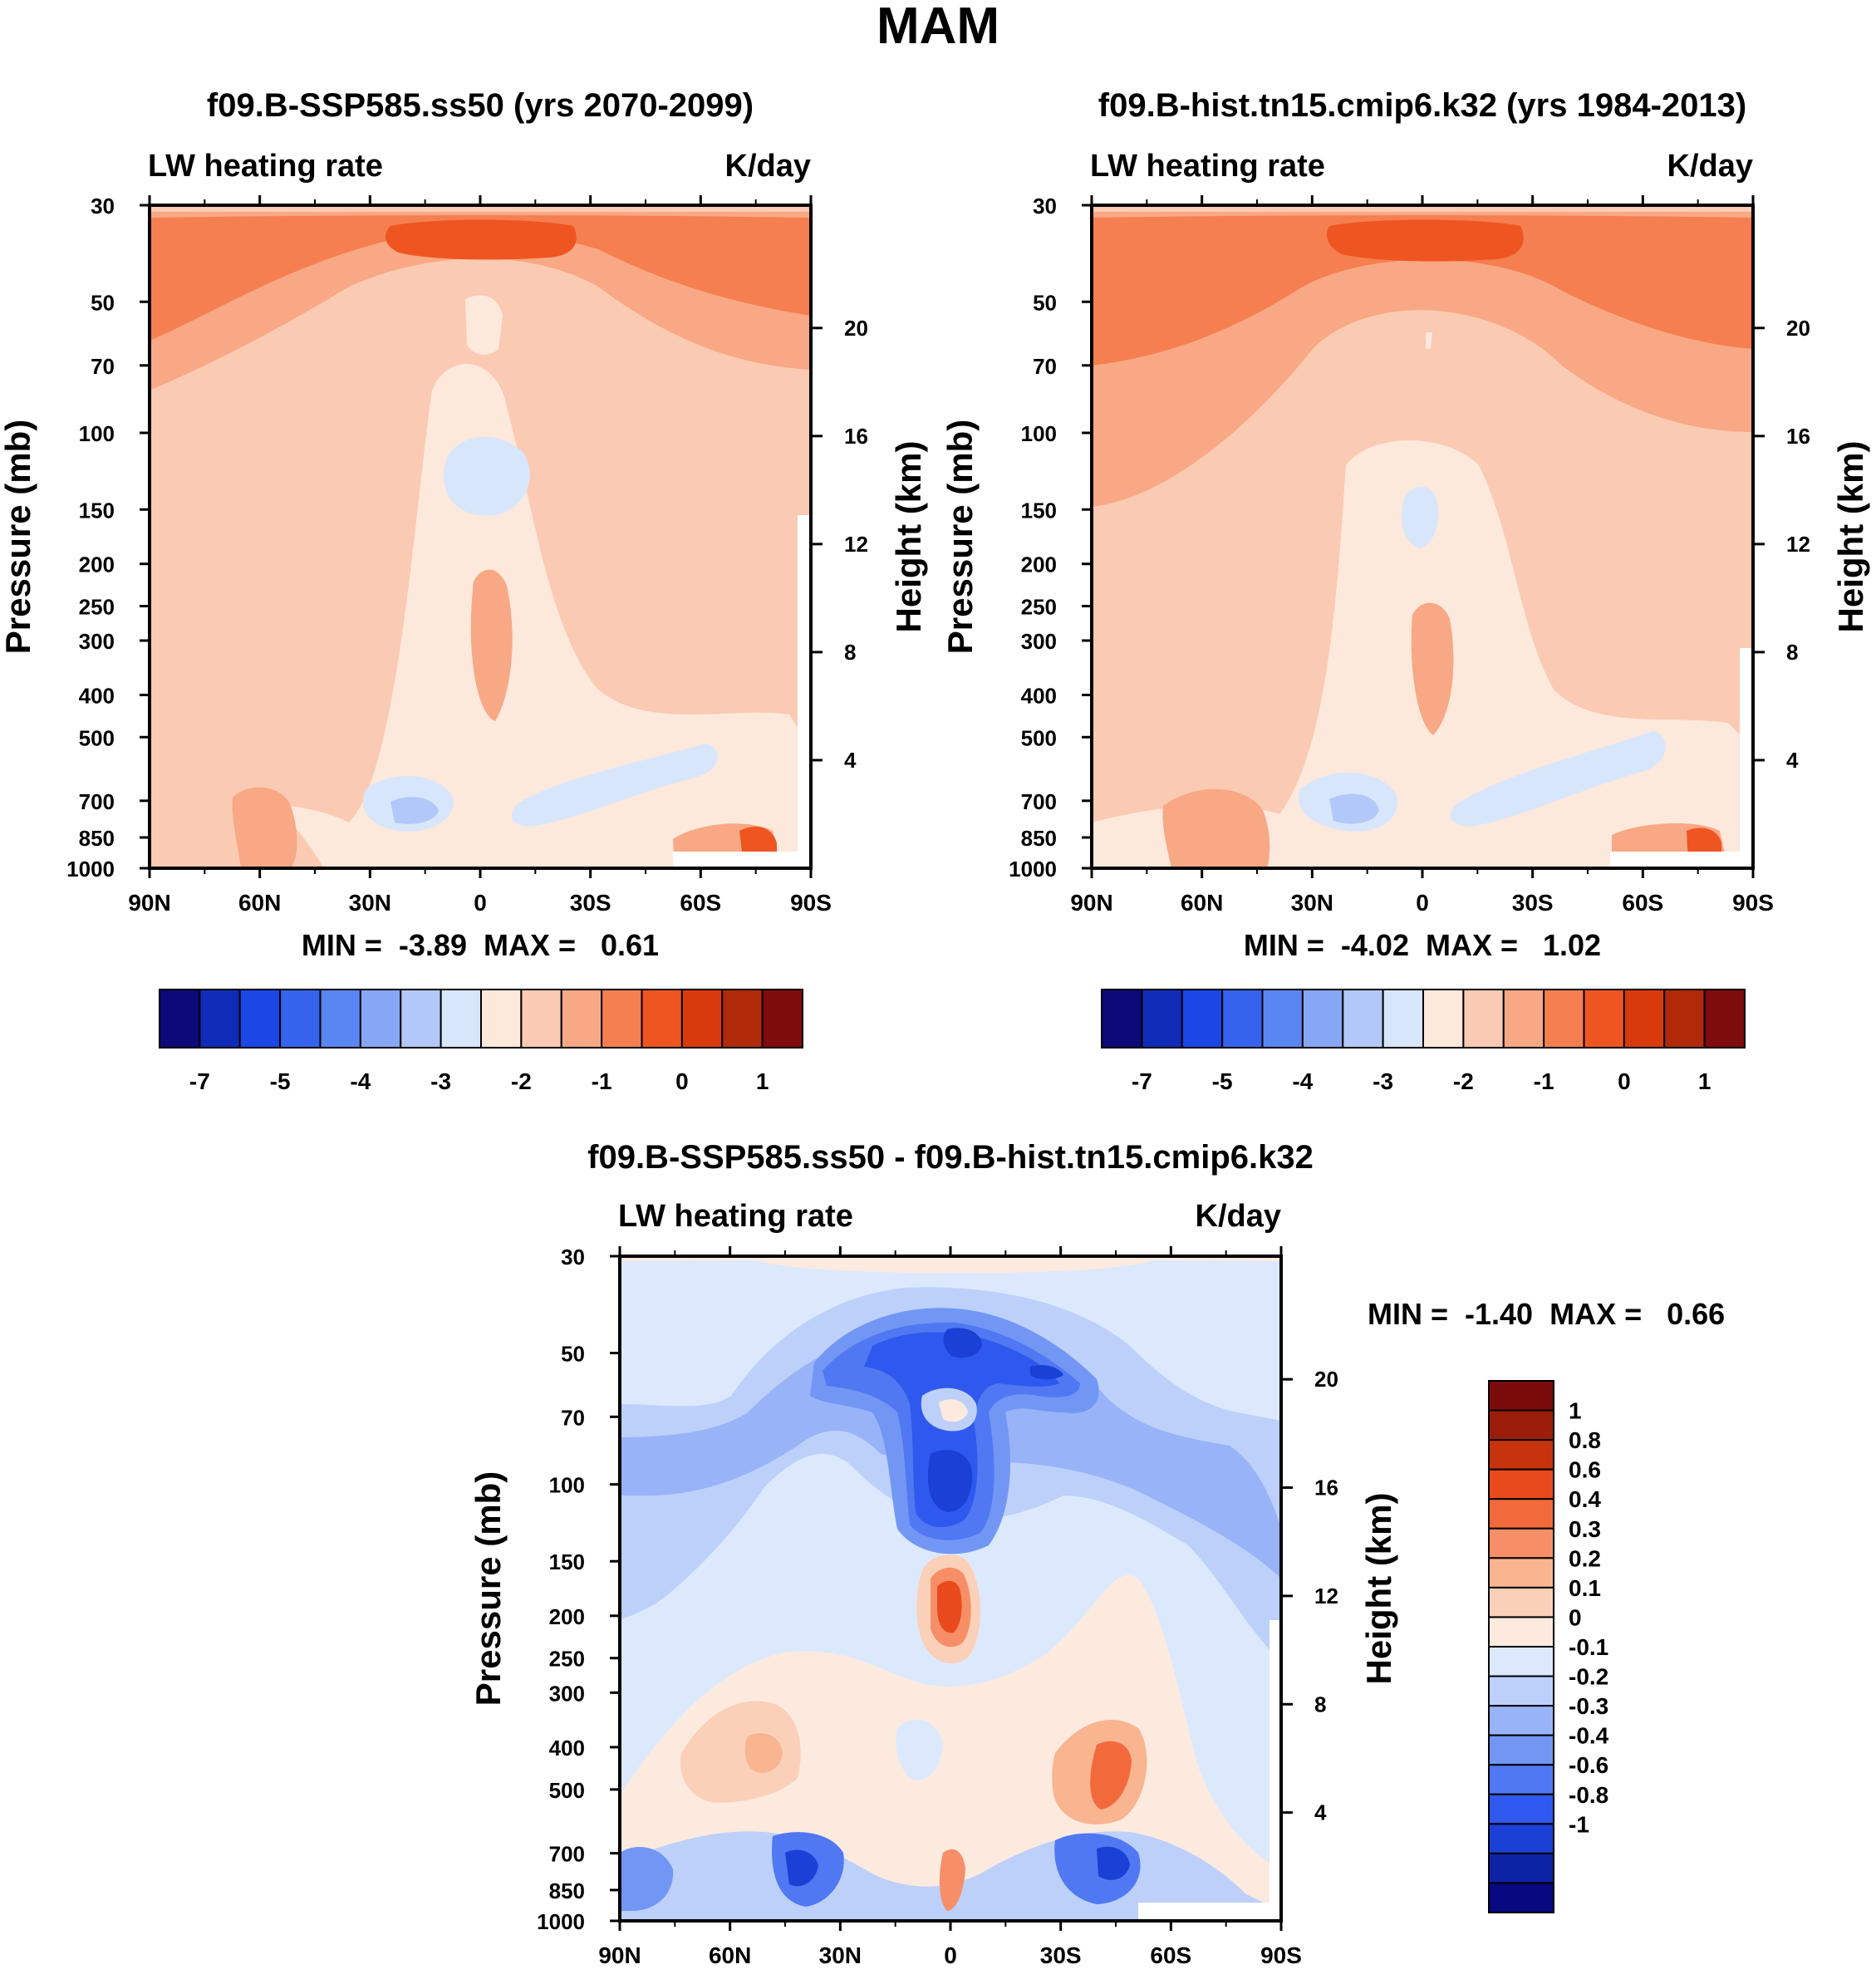  I want to click on y-axis-pressure: 30 50 70 100 150 200 250 300 400 500 700 850 1000, so click(108, 538).